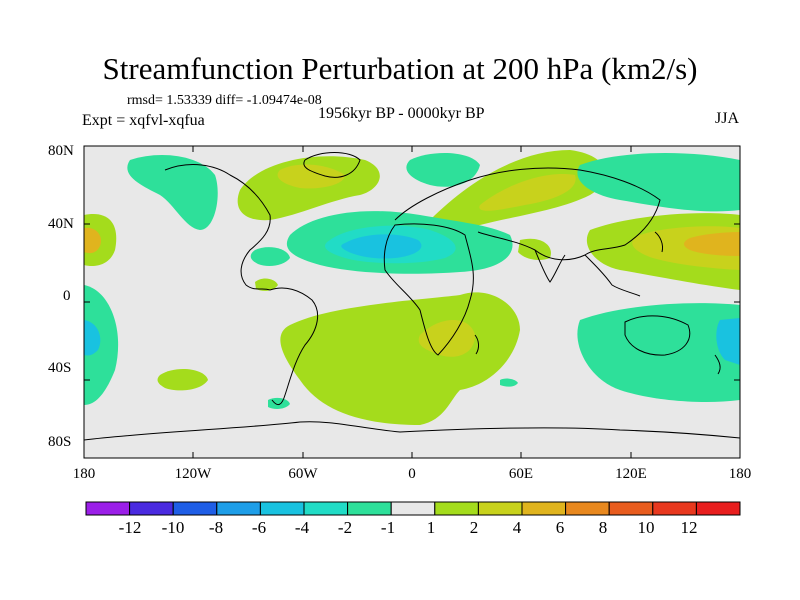  Describe the element at coordinates (61, 224) in the screenshot. I see `y-tick-label: 40N` at that location.